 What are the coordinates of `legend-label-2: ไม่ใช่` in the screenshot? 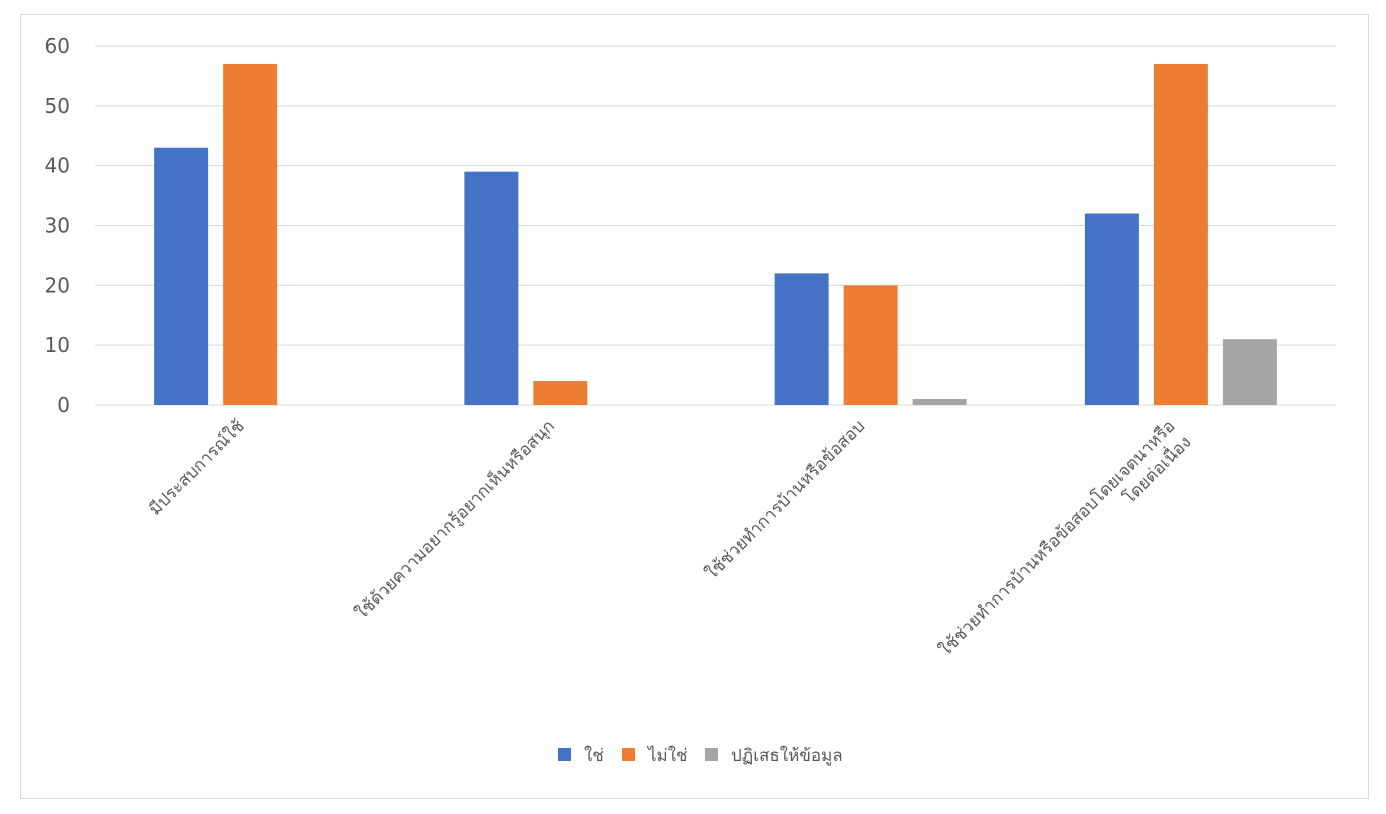 It's located at (667, 755).